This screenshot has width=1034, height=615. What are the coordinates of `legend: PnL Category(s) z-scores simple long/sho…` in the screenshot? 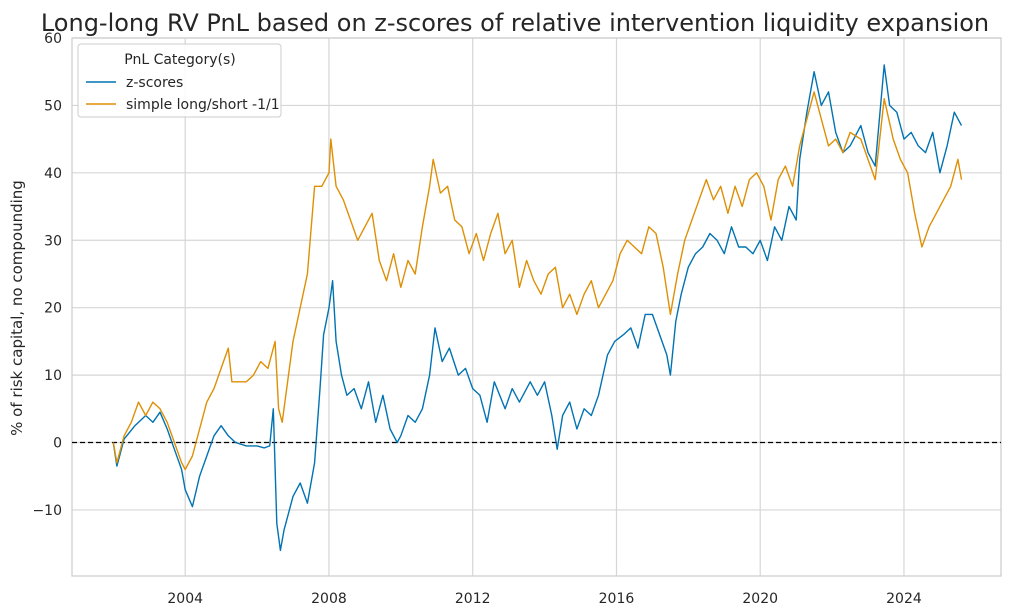 It's located at (179, 80).